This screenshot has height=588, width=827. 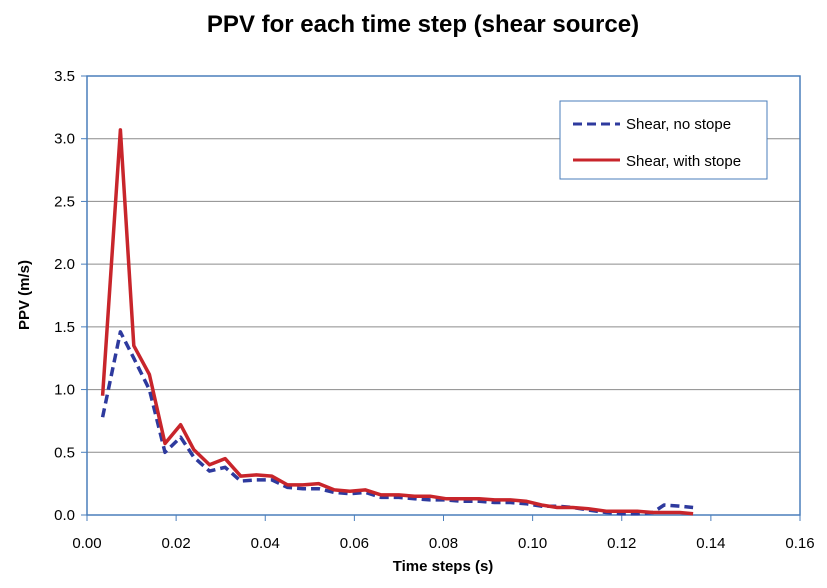 What do you see at coordinates (64, 264) in the screenshot?
I see `y-tick-label: 2.0` at bounding box center [64, 264].